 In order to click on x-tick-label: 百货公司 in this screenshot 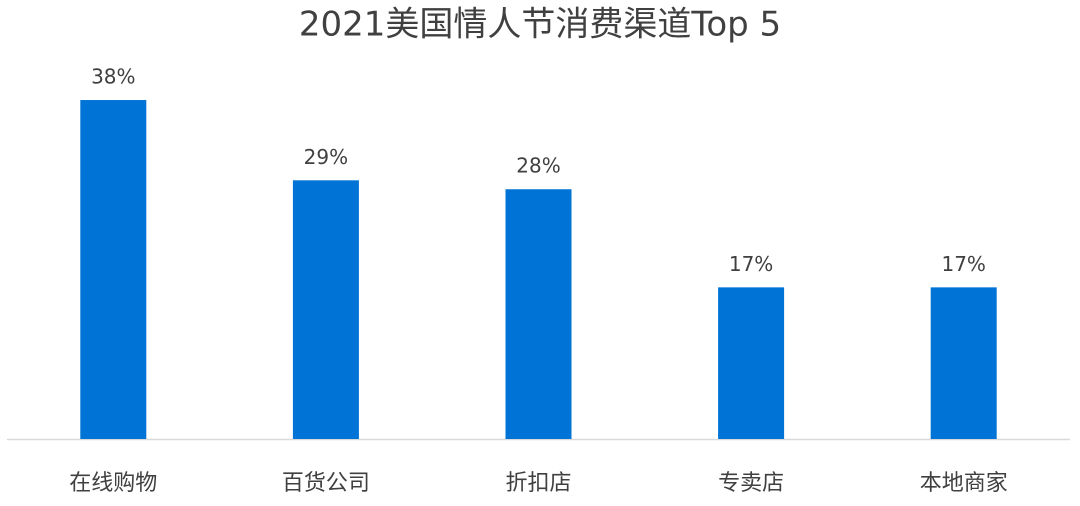, I will do `click(326, 483)`.